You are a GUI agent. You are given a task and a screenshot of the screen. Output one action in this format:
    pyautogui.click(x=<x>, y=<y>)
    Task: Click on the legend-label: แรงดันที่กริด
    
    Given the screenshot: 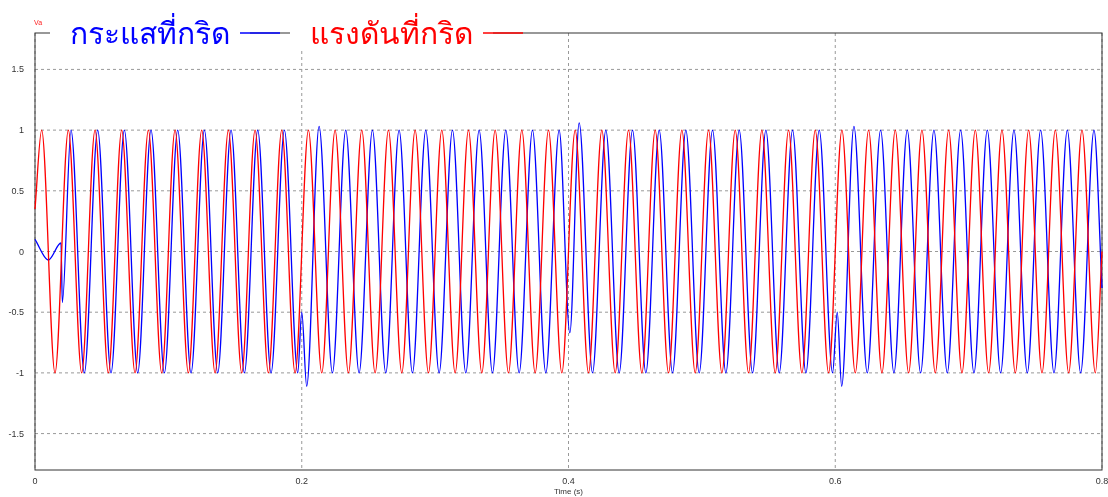 What is the action you would take?
    pyautogui.click(x=391, y=31)
    